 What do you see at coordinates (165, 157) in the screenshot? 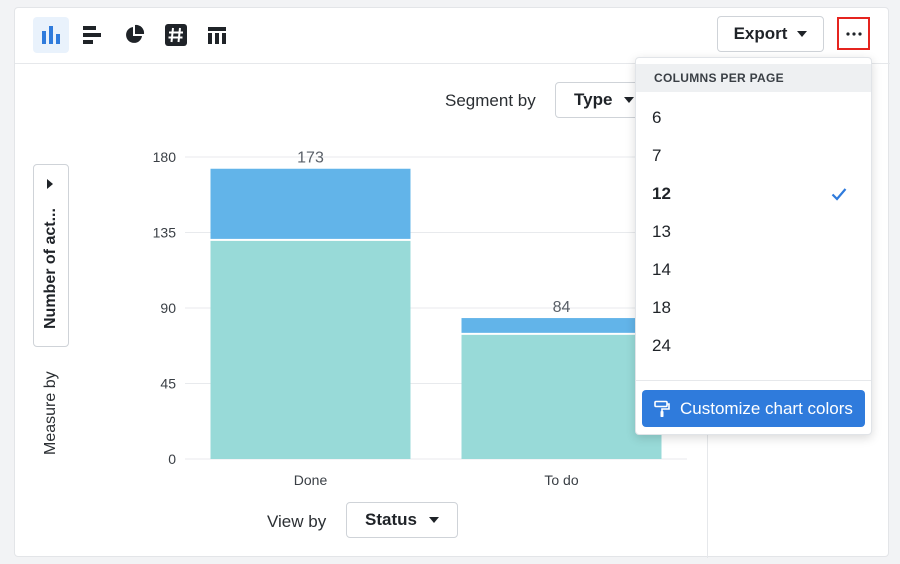
I see `y-tick-label: 180` at bounding box center [165, 157].